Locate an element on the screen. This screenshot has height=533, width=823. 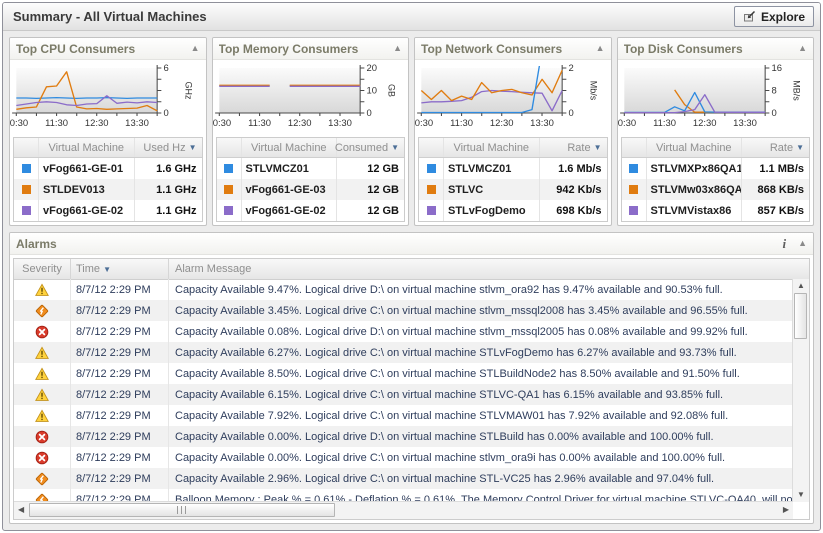
panel-title: Top Memory Consumers is located at coordinates (288, 48).